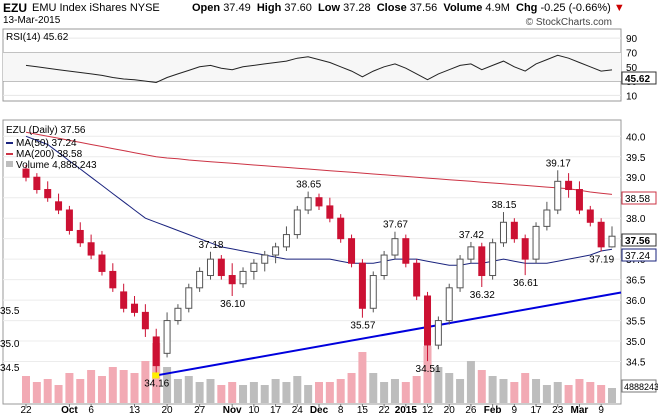 The height and width of the screenshot is (415, 658). What do you see at coordinates (636, 281) in the screenshot?
I see `price-tick-label: 36.5` at bounding box center [636, 281].